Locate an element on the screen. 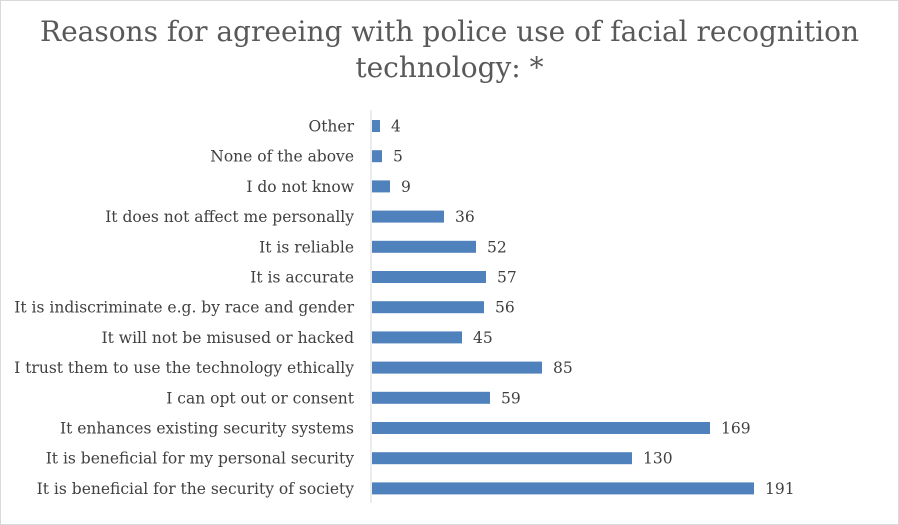 The image size is (899, 525). category-label: I do not know is located at coordinates (300, 187).